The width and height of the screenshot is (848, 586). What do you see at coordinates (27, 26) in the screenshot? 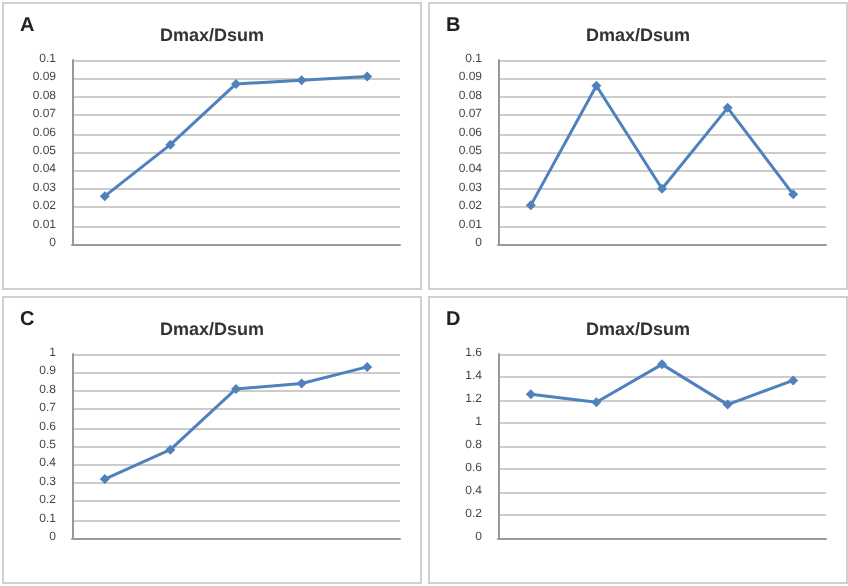
I see `text: A` at bounding box center [27, 26].